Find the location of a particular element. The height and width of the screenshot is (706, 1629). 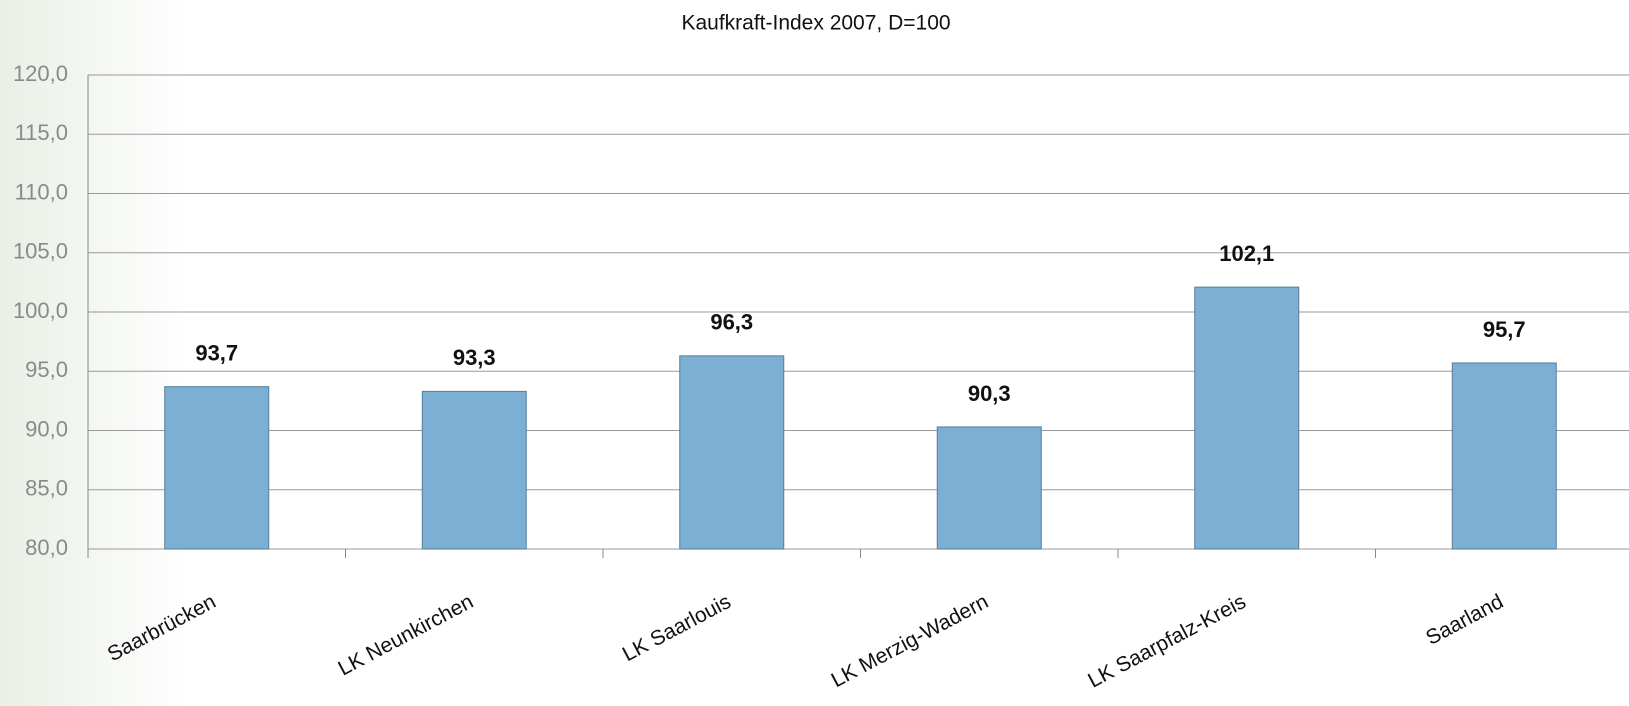

chart-title: Kaufkraft-Index 2007, D=100 is located at coordinates (815, 23).